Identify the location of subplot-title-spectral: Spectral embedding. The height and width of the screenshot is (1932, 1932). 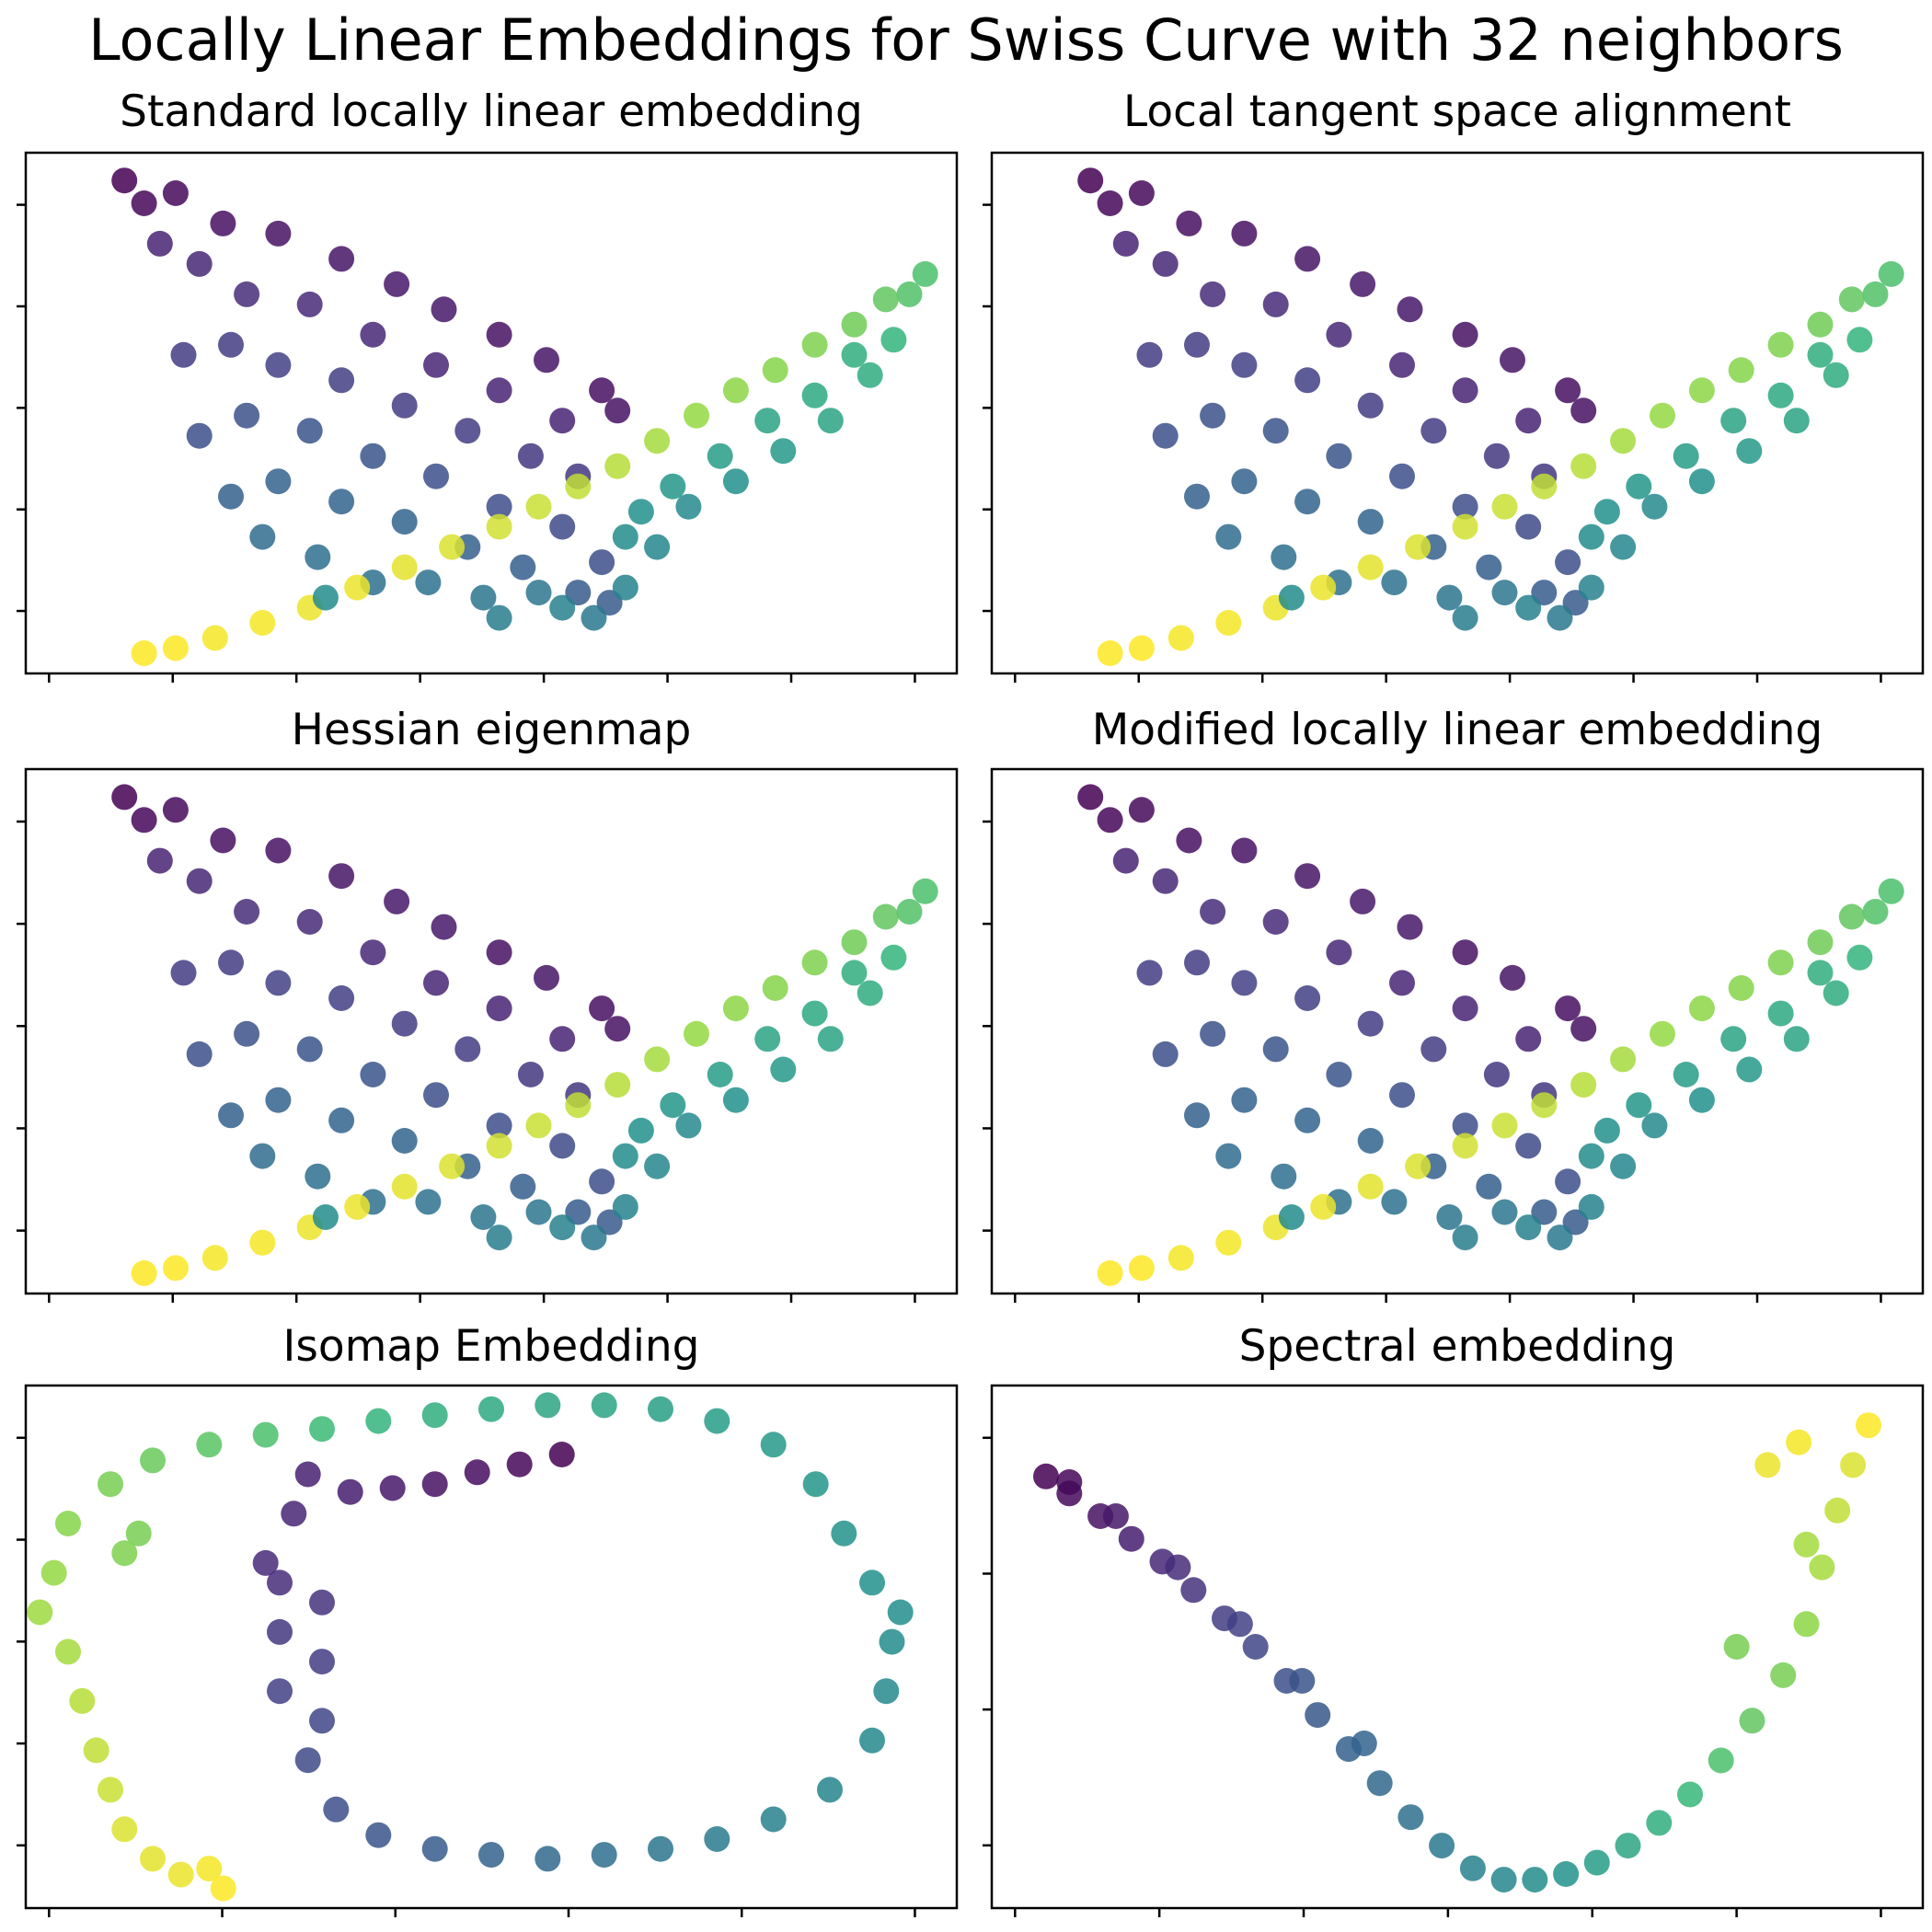
(1457, 1346).